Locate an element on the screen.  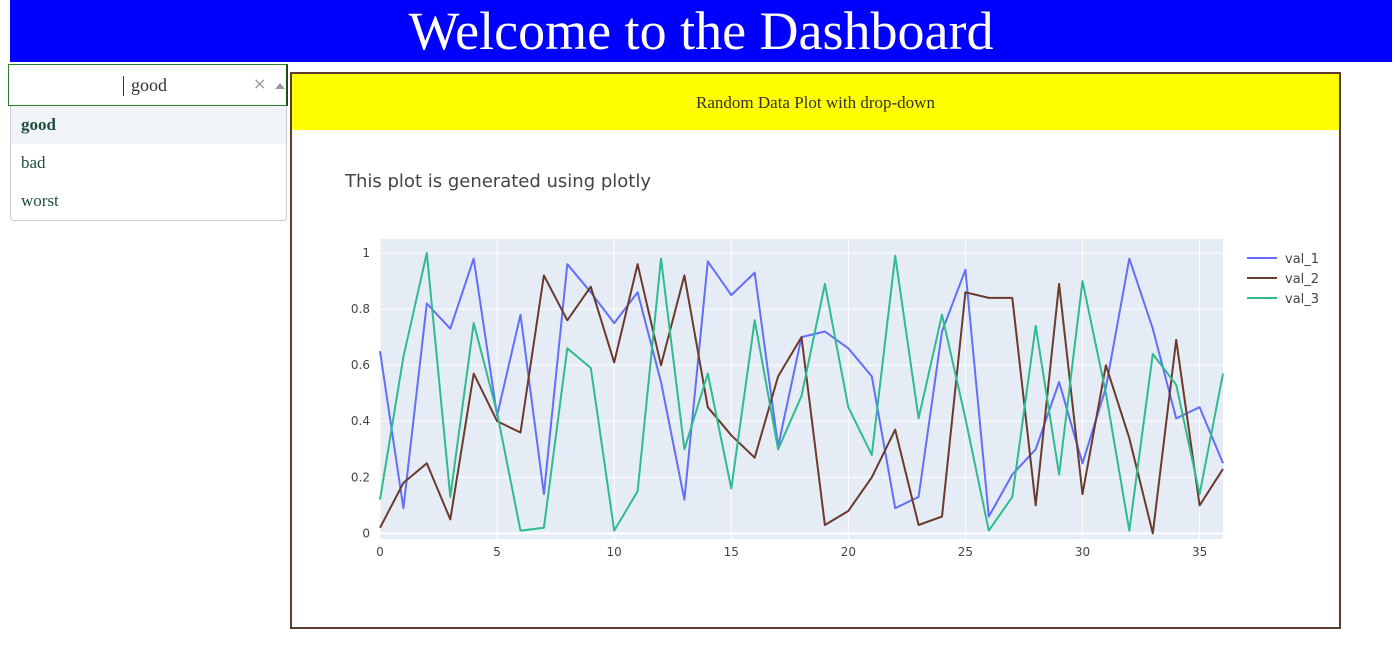
chevron-up-icon is located at coordinates (280, 86).